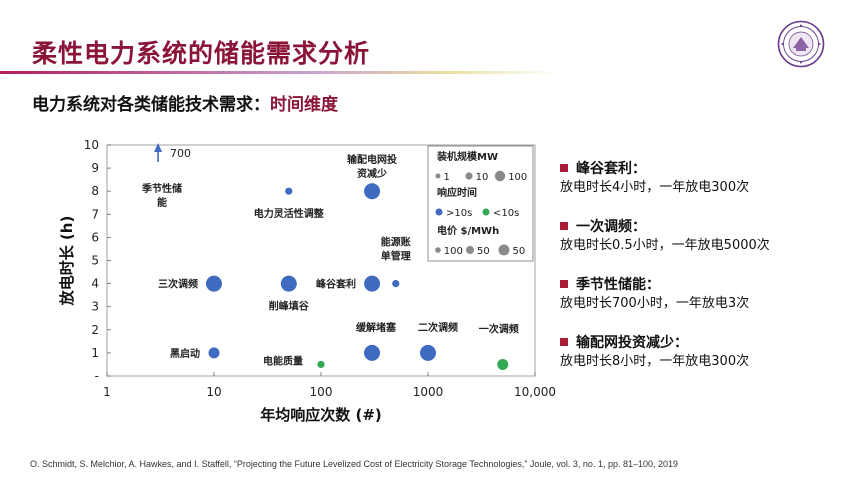  I want to click on y-tick-label: 5, so click(95, 261).